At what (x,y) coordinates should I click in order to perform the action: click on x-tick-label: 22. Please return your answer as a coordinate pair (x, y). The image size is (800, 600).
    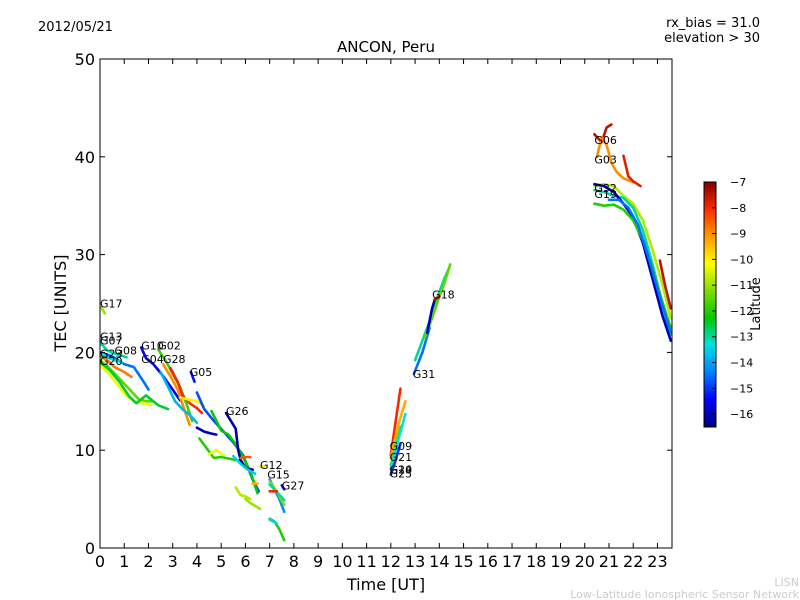
    Looking at the image, I should click on (633, 561).